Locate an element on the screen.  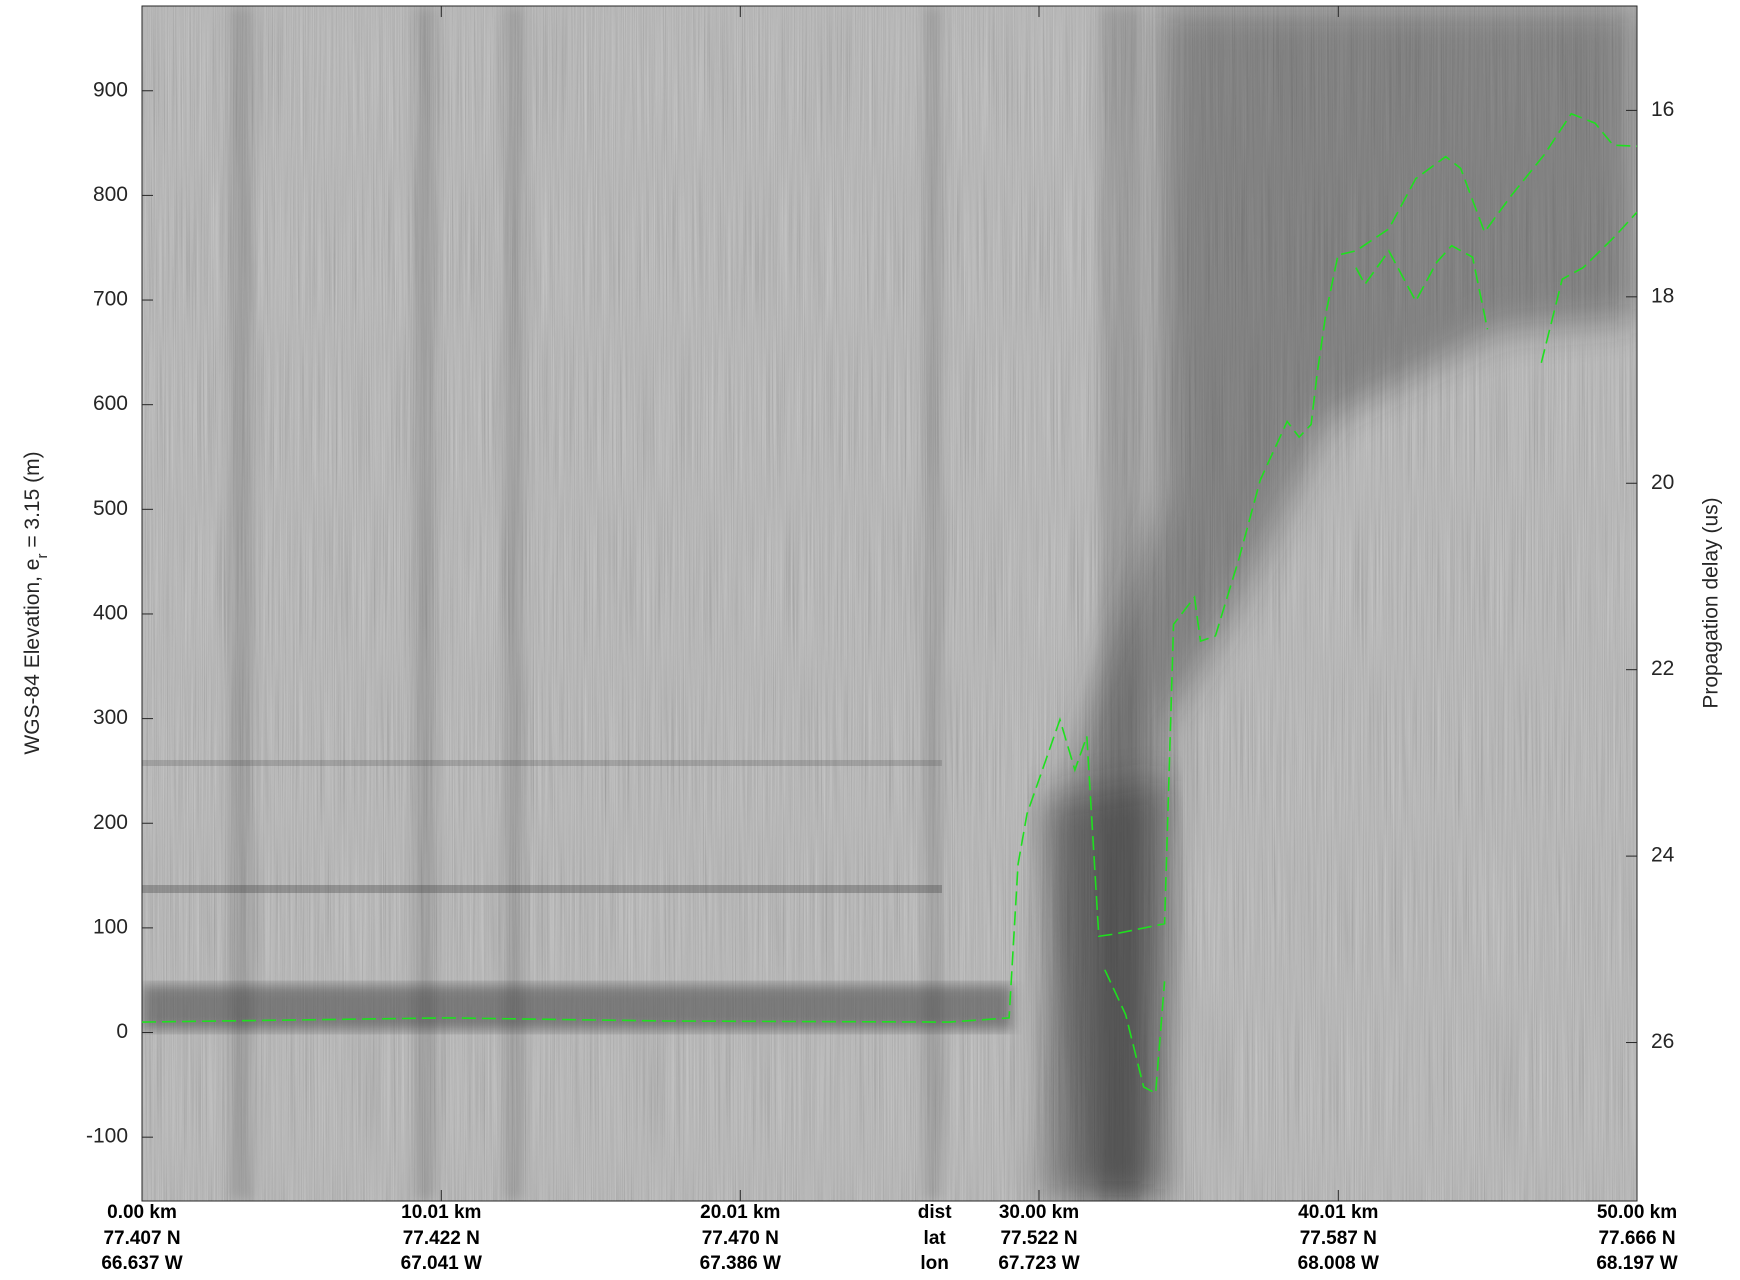
x-tick-label: 20.01 km is located at coordinates (740, 1212).